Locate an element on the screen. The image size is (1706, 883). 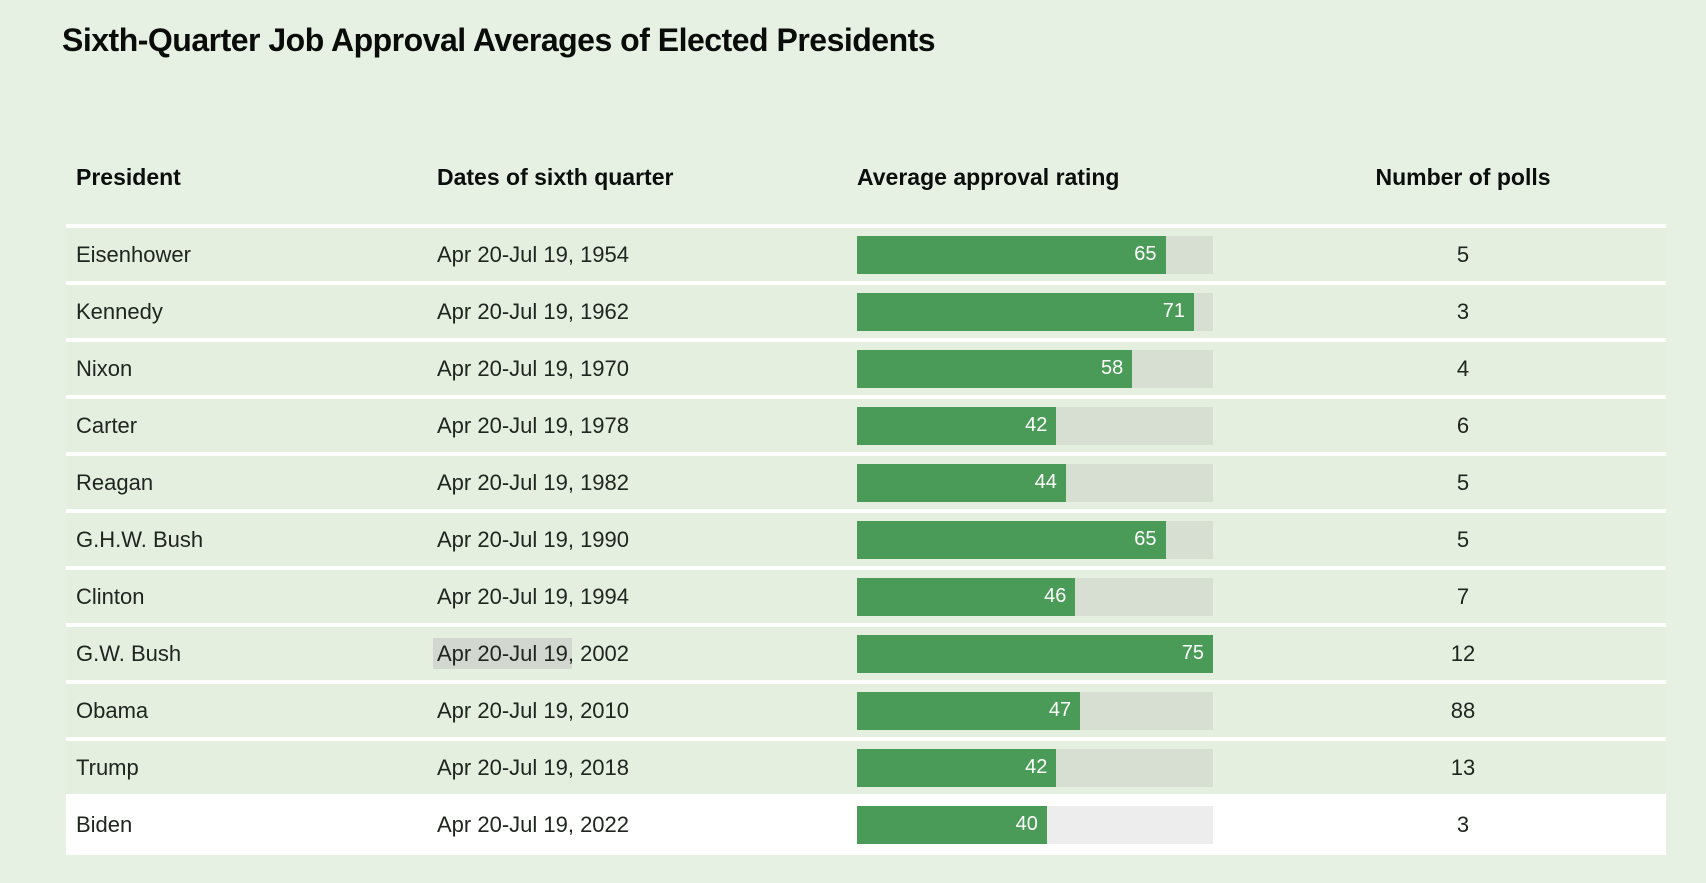
approval-value-label: 44 is located at coordinates (1045, 482).